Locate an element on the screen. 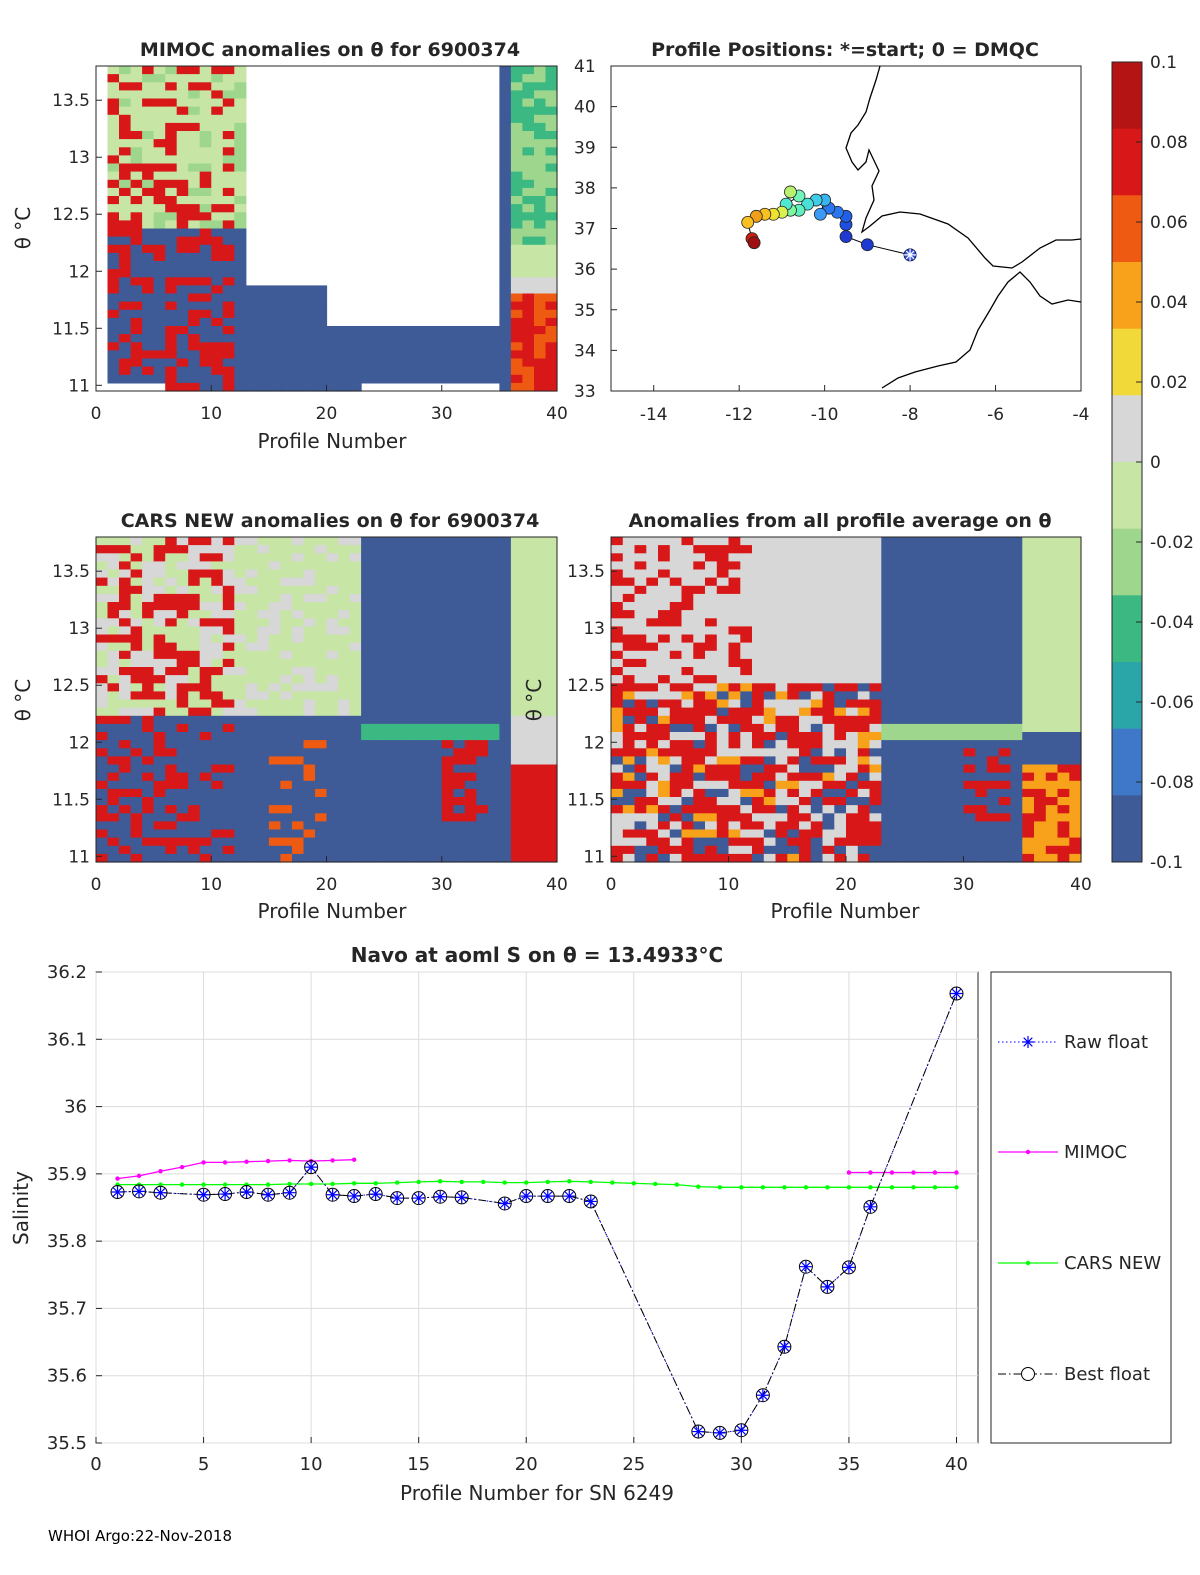 This screenshot has width=1200, height=1575. colorbar-tick-label: 0.08 is located at coordinates (1169, 143).